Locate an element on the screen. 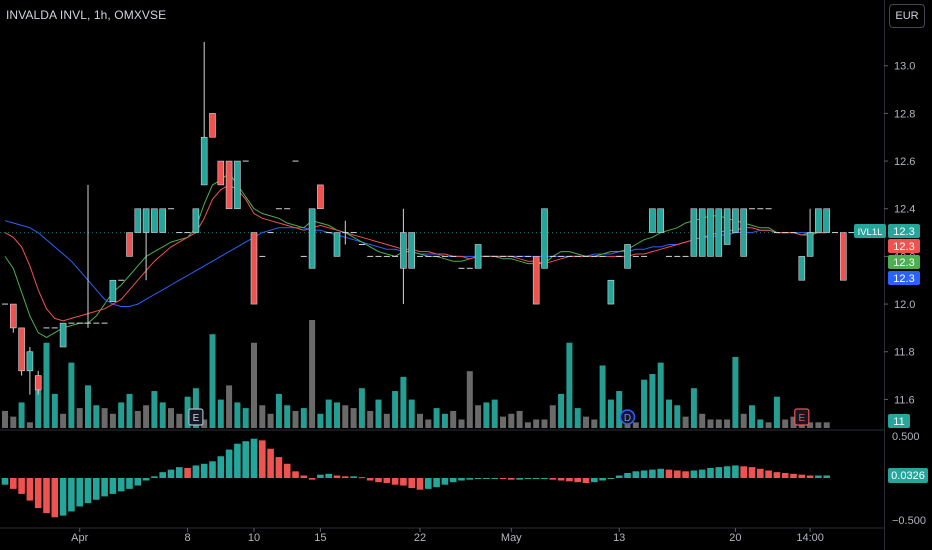  symbol-tag-bg is located at coordinates (870, 231).